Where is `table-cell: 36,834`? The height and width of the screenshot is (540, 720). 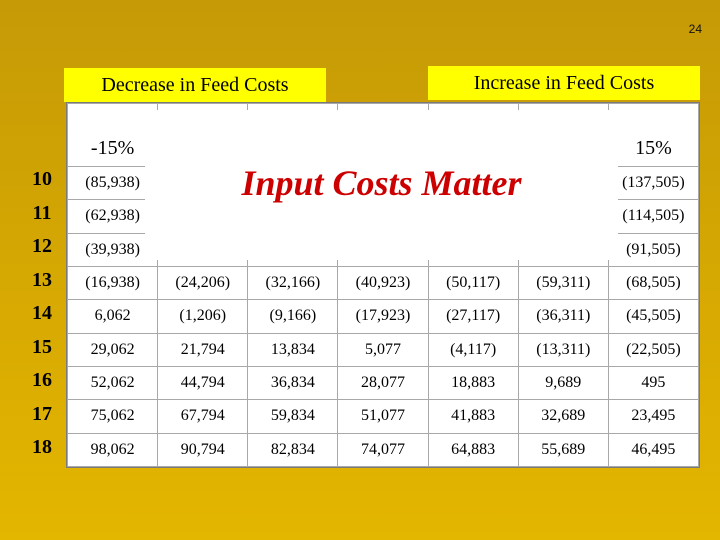 table-cell: 36,834 is located at coordinates (293, 383).